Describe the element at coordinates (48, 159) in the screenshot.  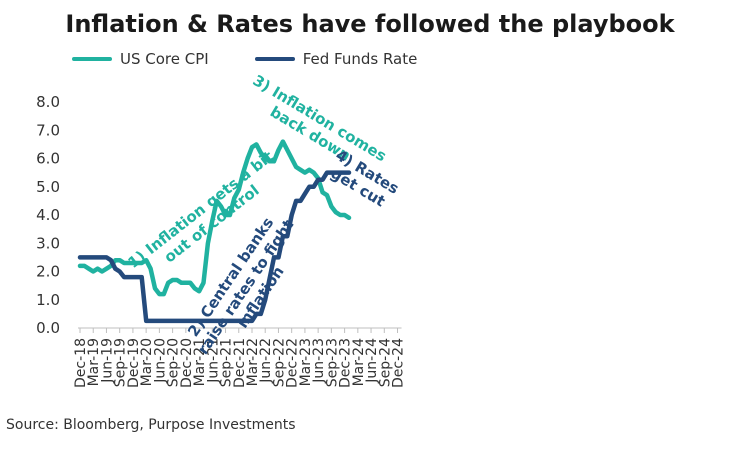
I see `y-tick-label: 6.0` at that location.